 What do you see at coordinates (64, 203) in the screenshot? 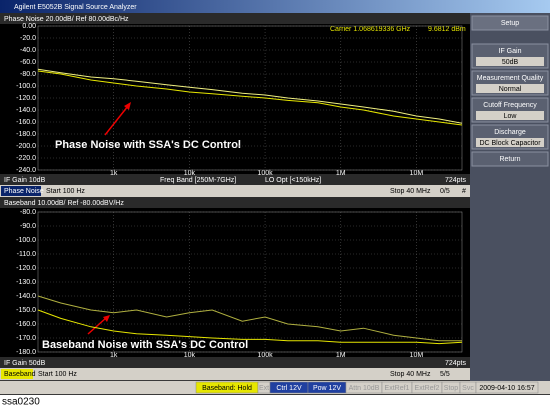
I see `panel-header-text: Baseband 10.00dB/ Ref -80.00dBV/Hz` at bounding box center [64, 203].